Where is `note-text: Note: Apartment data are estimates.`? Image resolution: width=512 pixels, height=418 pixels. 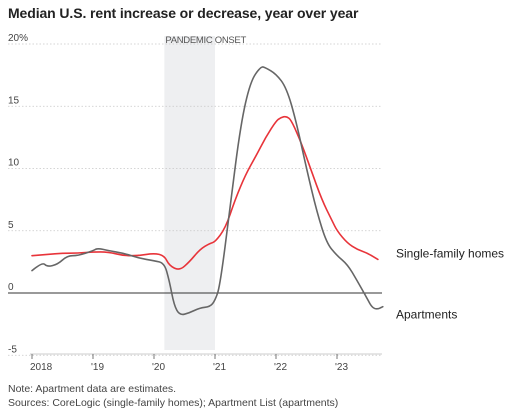
note-text: Note: Apartment data are estimates. is located at coordinates (92, 389).